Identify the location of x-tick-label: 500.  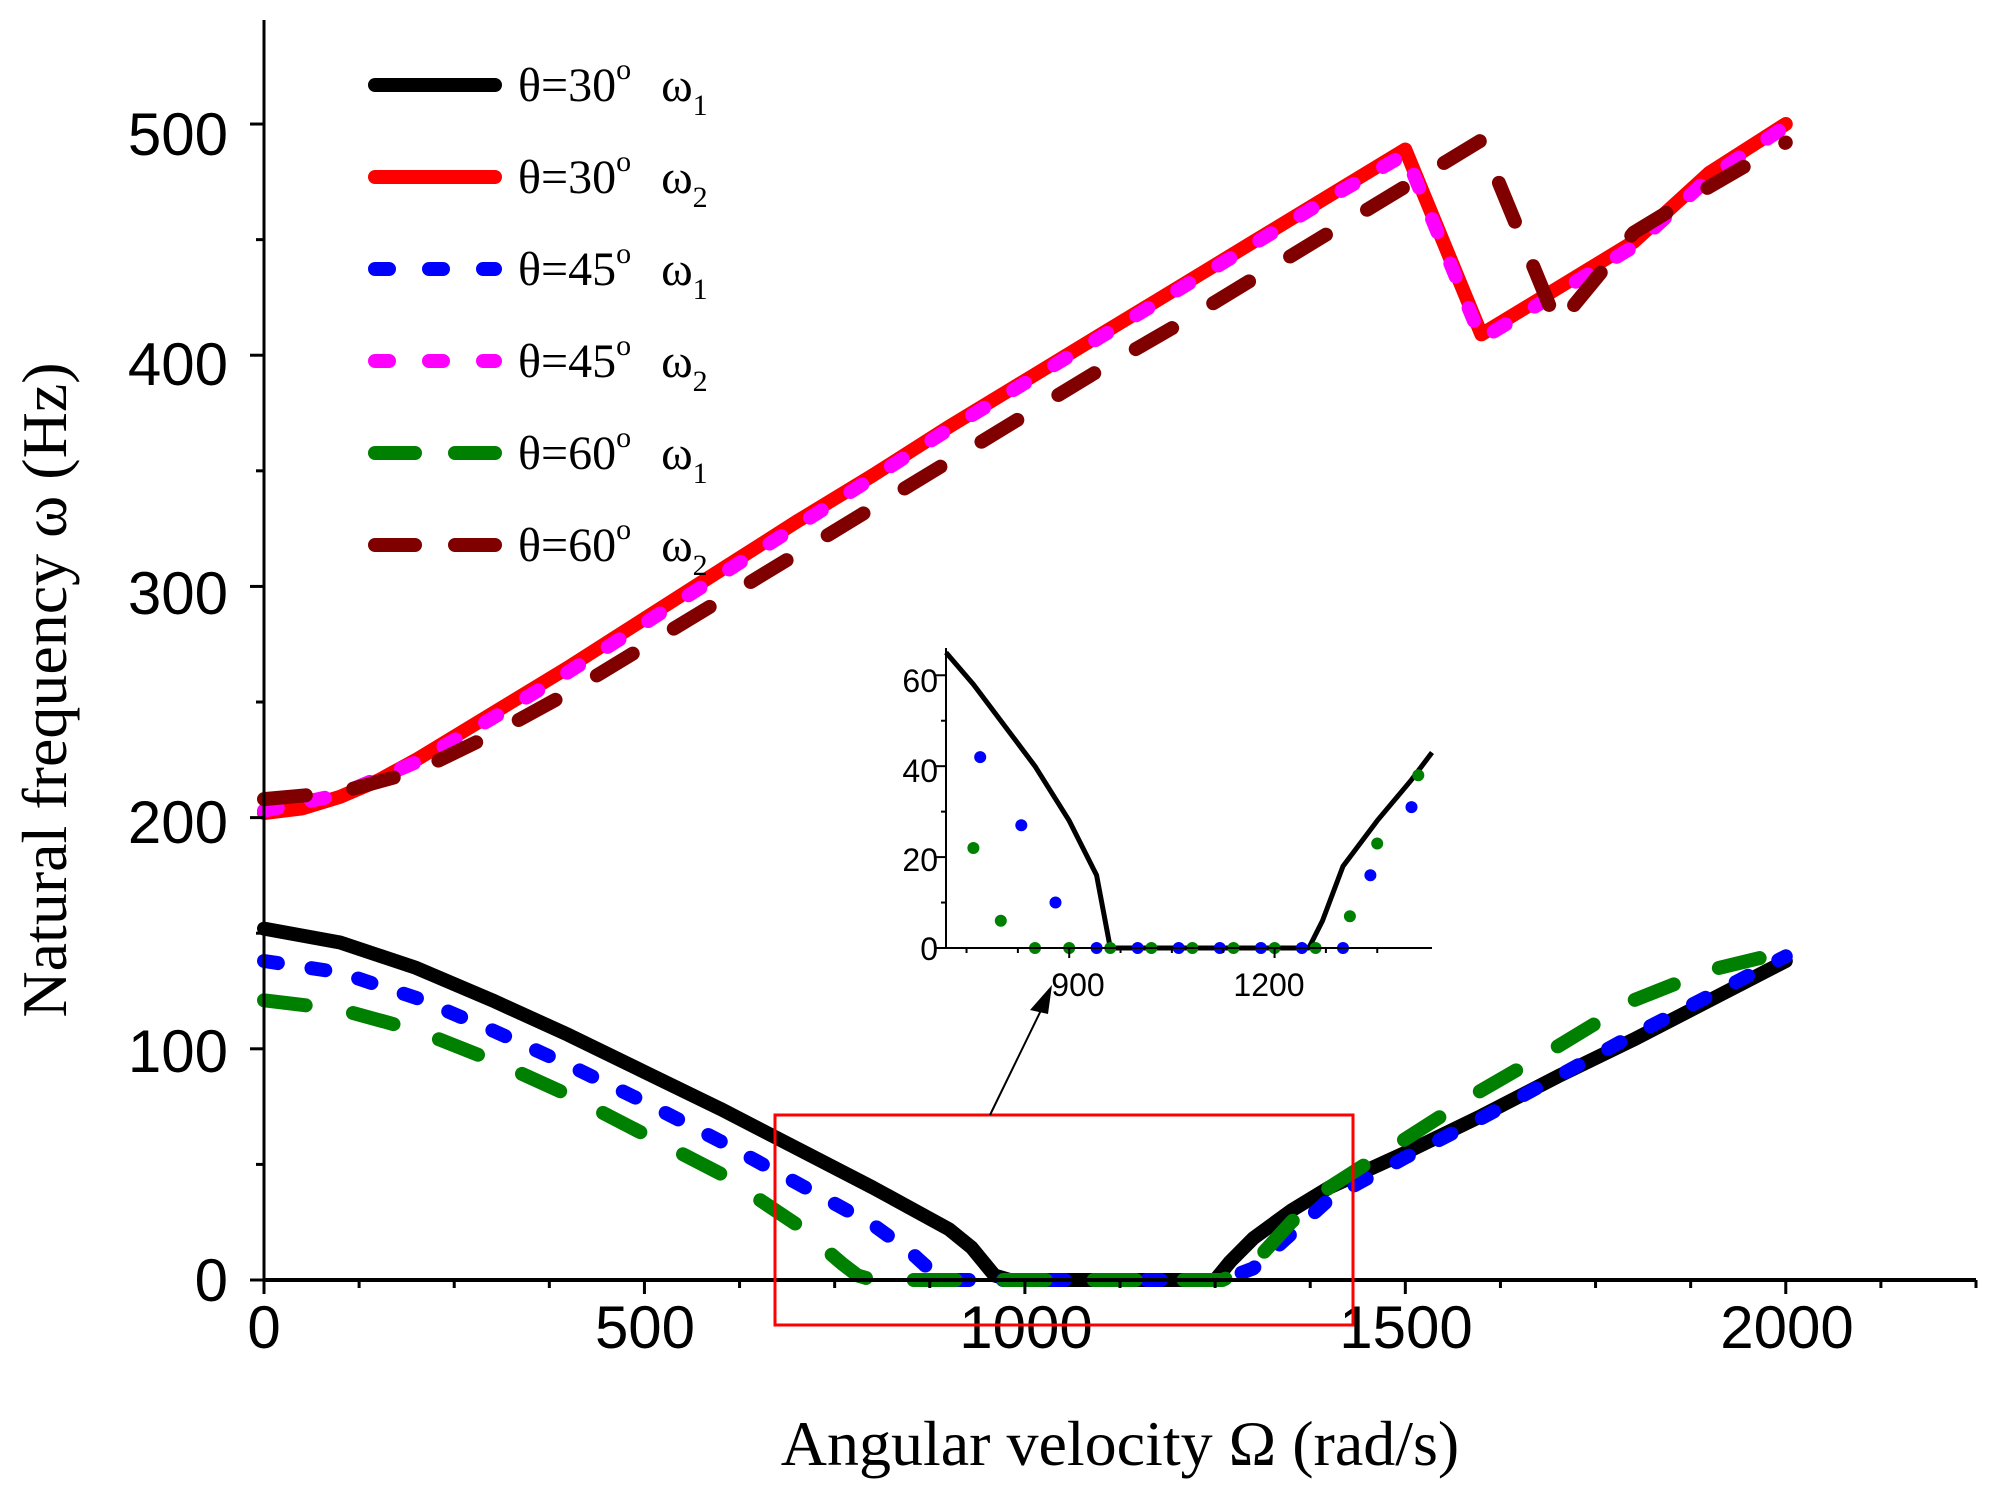
(645, 1327).